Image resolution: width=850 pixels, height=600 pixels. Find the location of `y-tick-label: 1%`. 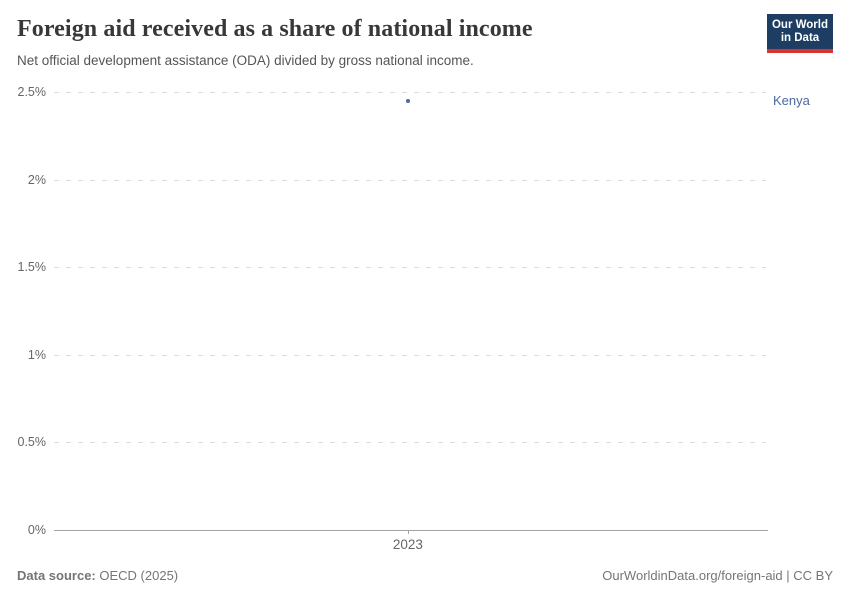

y-tick-label: 1% is located at coordinates (36, 354).